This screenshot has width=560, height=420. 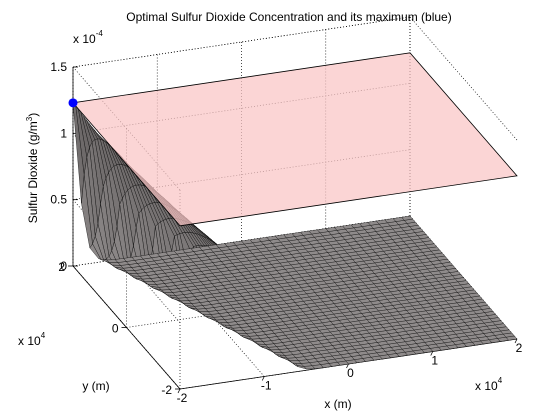 What do you see at coordinates (32, 168) in the screenshot?
I see `z-axis-label: Sulfur Dioxide (g/m3)` at bounding box center [32, 168].